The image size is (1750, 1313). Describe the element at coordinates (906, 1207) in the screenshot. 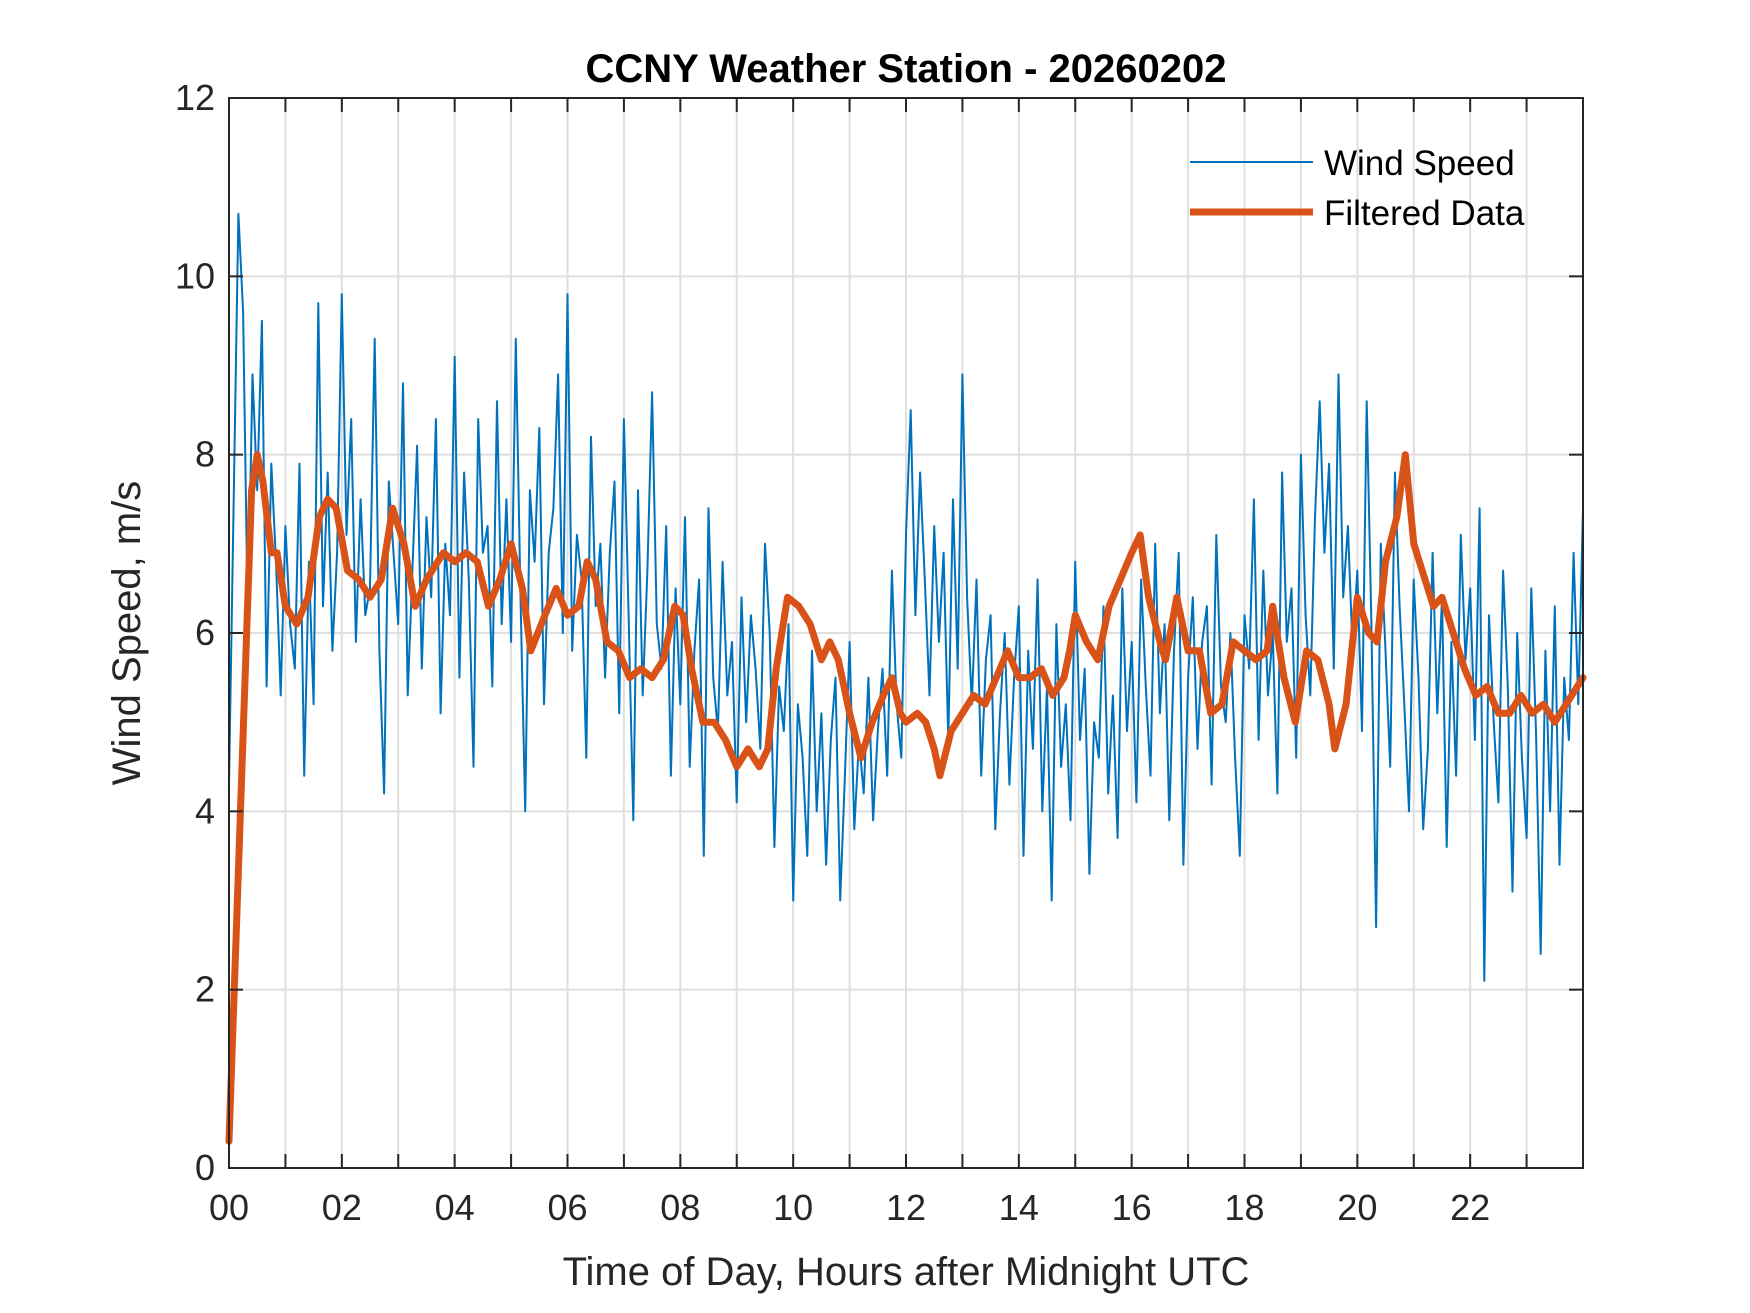

I see `x-tick-label: 12` at that location.